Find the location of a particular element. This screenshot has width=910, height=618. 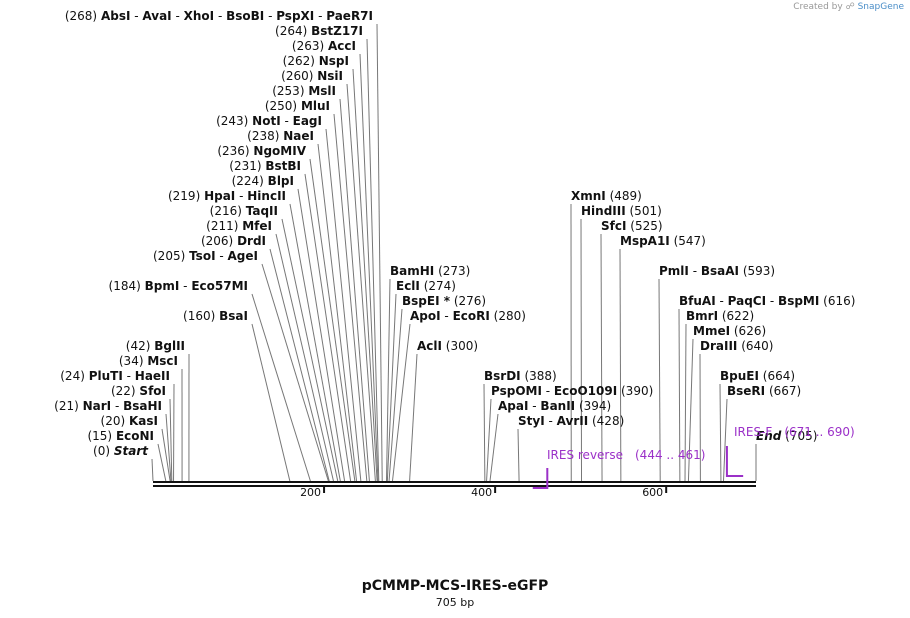

site-label-sfoi: (22) SfoI is located at coordinates (138, 391).